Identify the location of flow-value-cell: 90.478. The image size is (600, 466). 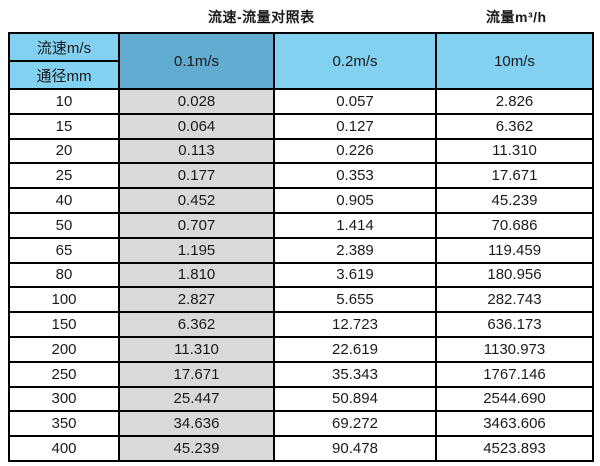
(355, 448).